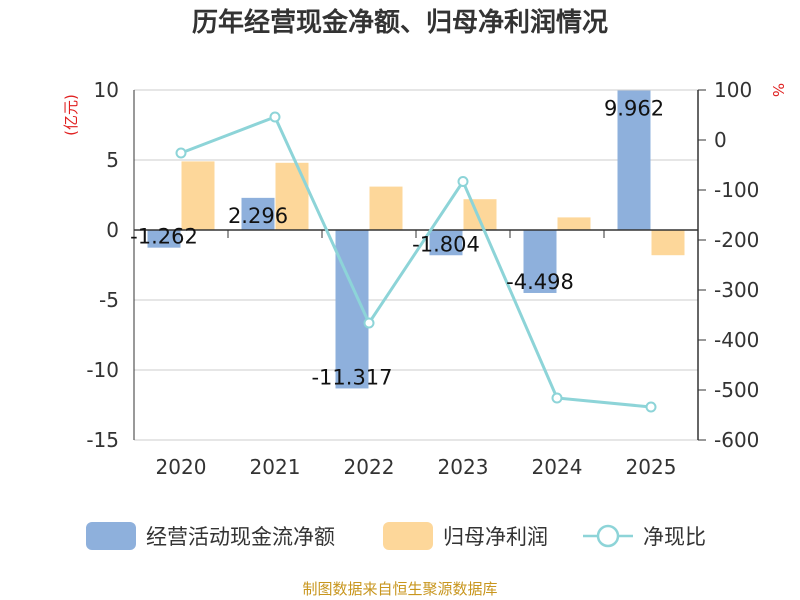 This screenshot has height=600, width=800. I want to click on data-label-cashflow-2025: 9.962, so click(634, 109).